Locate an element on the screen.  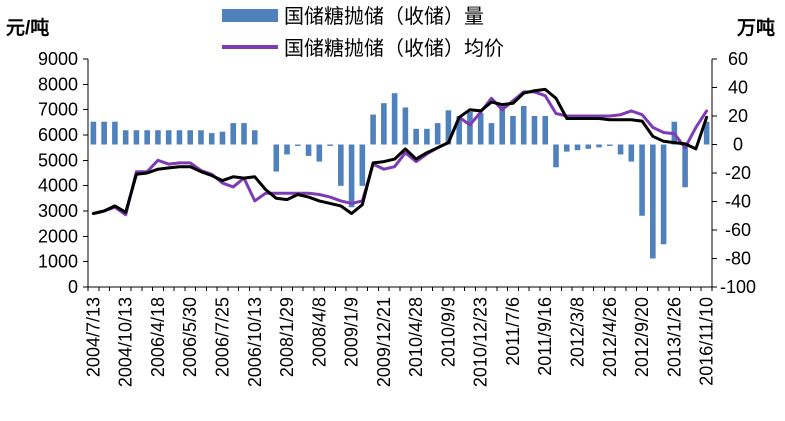
x-axis-tick-label: 2012/3/8 is located at coordinates (578, 332).